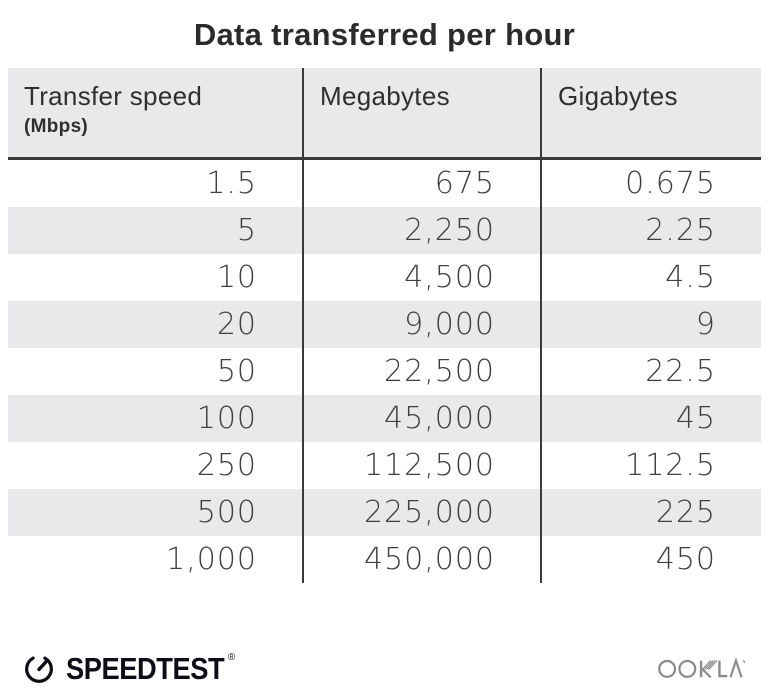 The width and height of the screenshot is (769, 698). Describe the element at coordinates (226, 465) in the screenshot. I see `cell-transfer-speed: 250` at that location.